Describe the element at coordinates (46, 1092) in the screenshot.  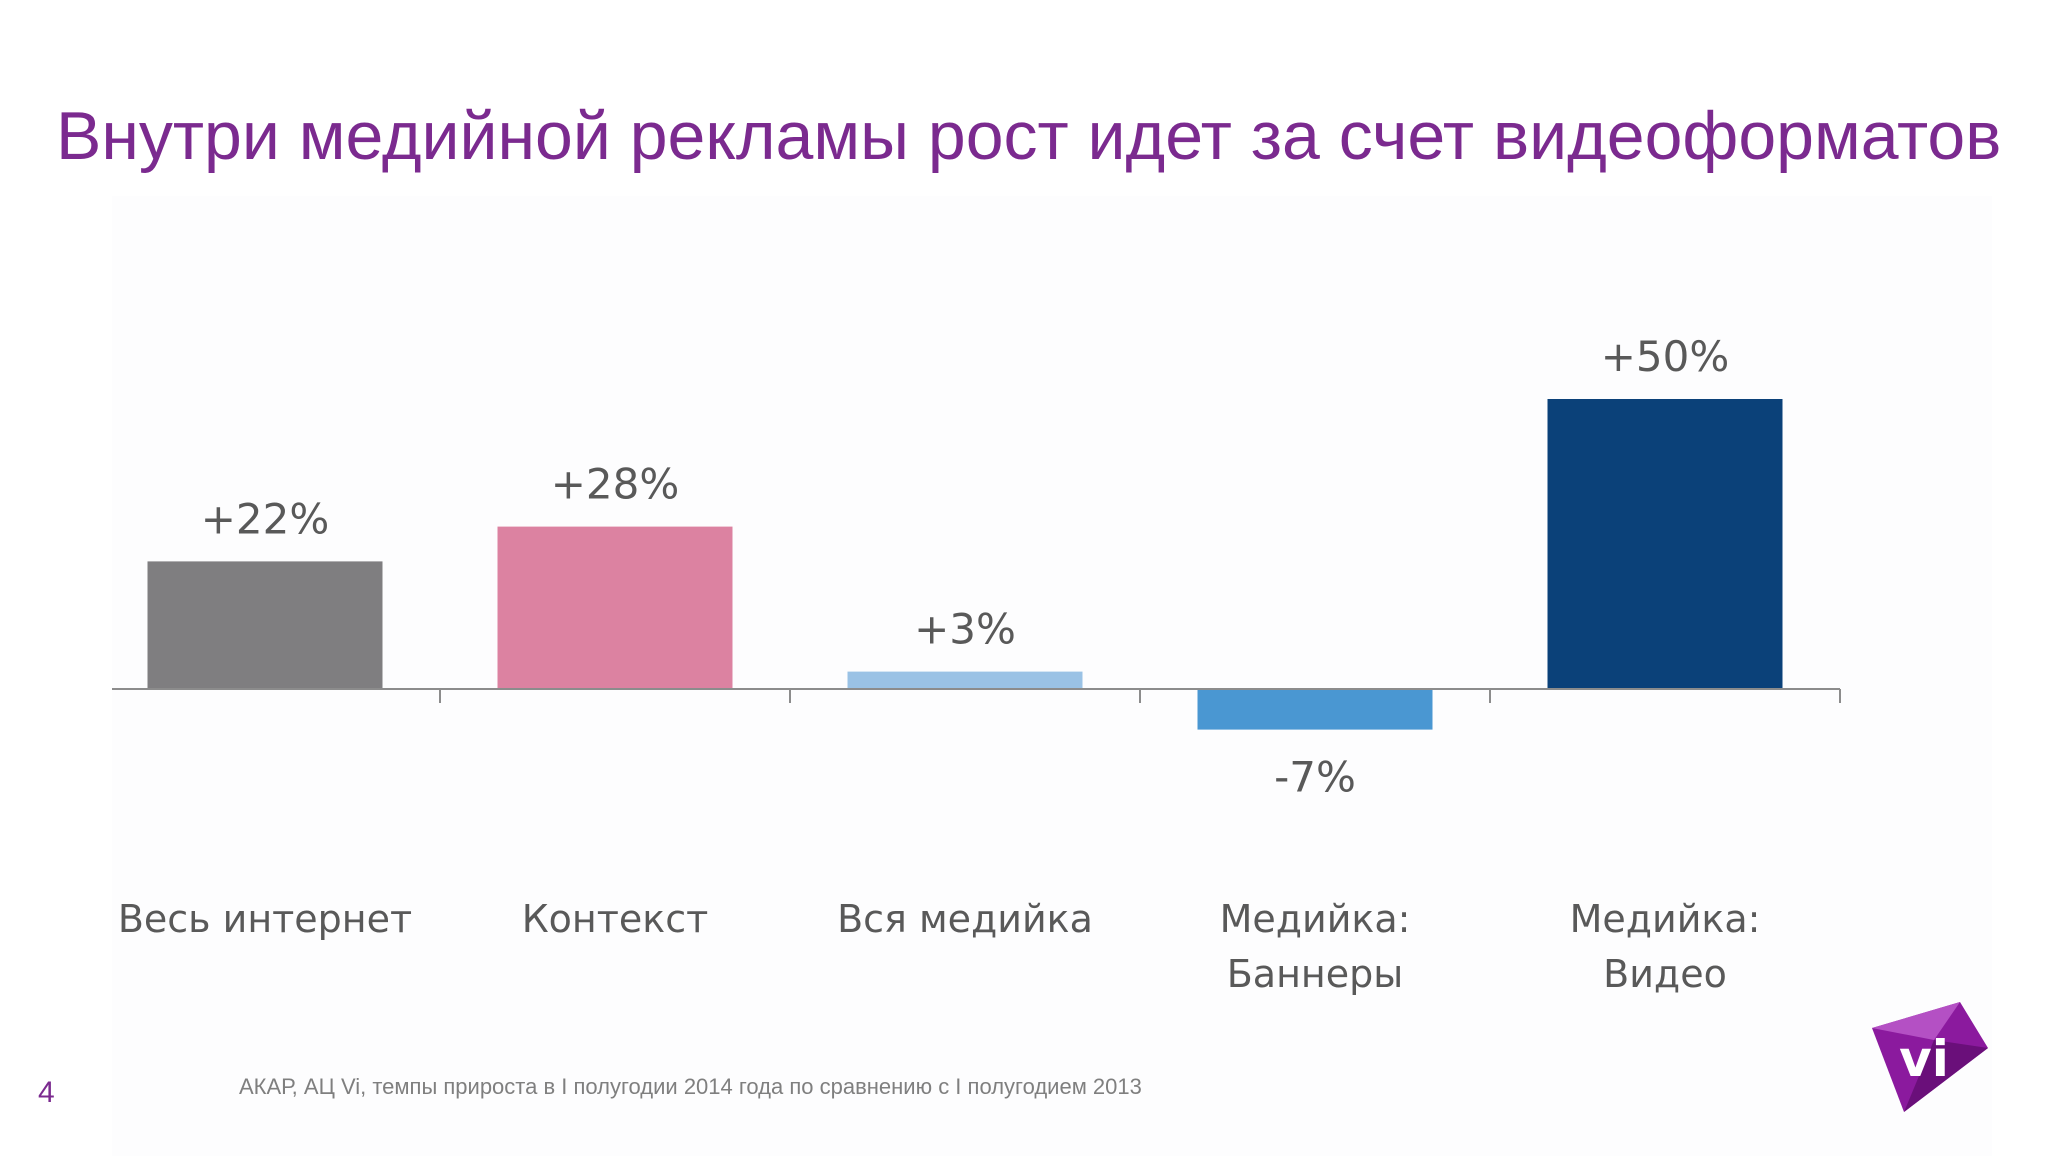
I see `page-number: 4` at that location.